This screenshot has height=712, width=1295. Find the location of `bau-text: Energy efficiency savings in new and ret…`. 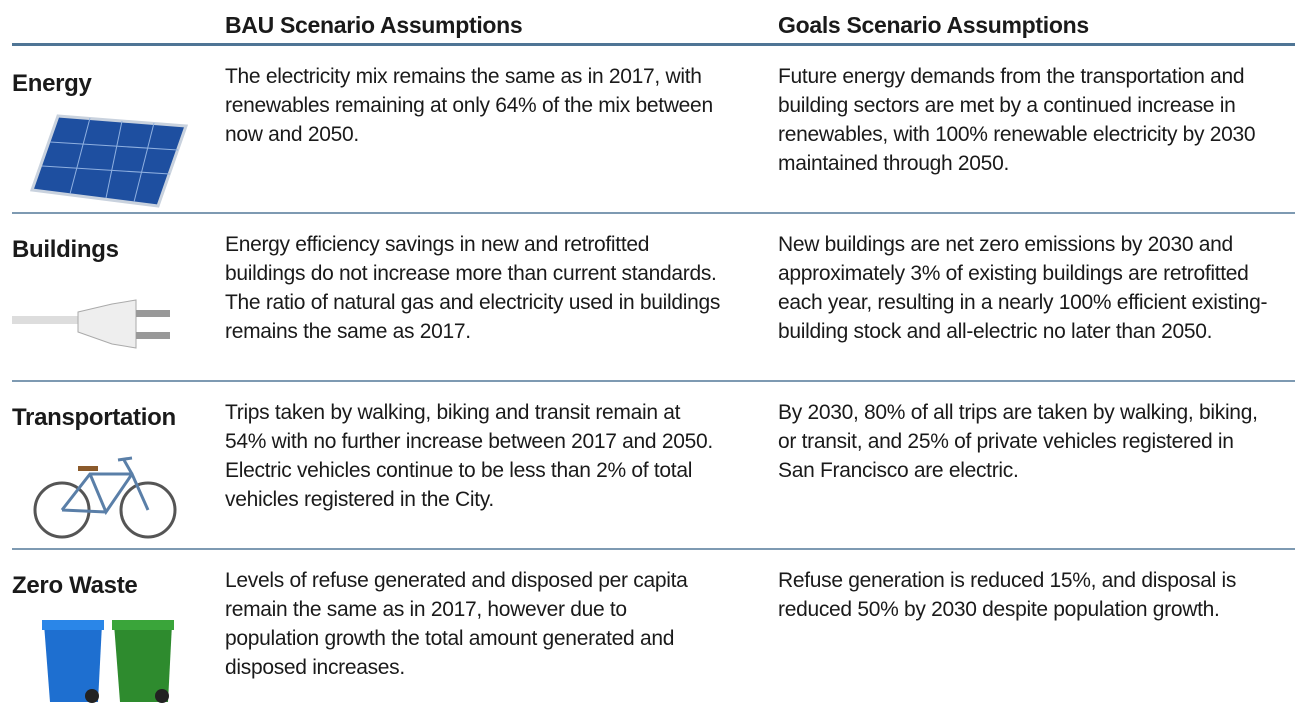

bau-text: Energy efficiency savings in new and ret… is located at coordinates (473, 288).